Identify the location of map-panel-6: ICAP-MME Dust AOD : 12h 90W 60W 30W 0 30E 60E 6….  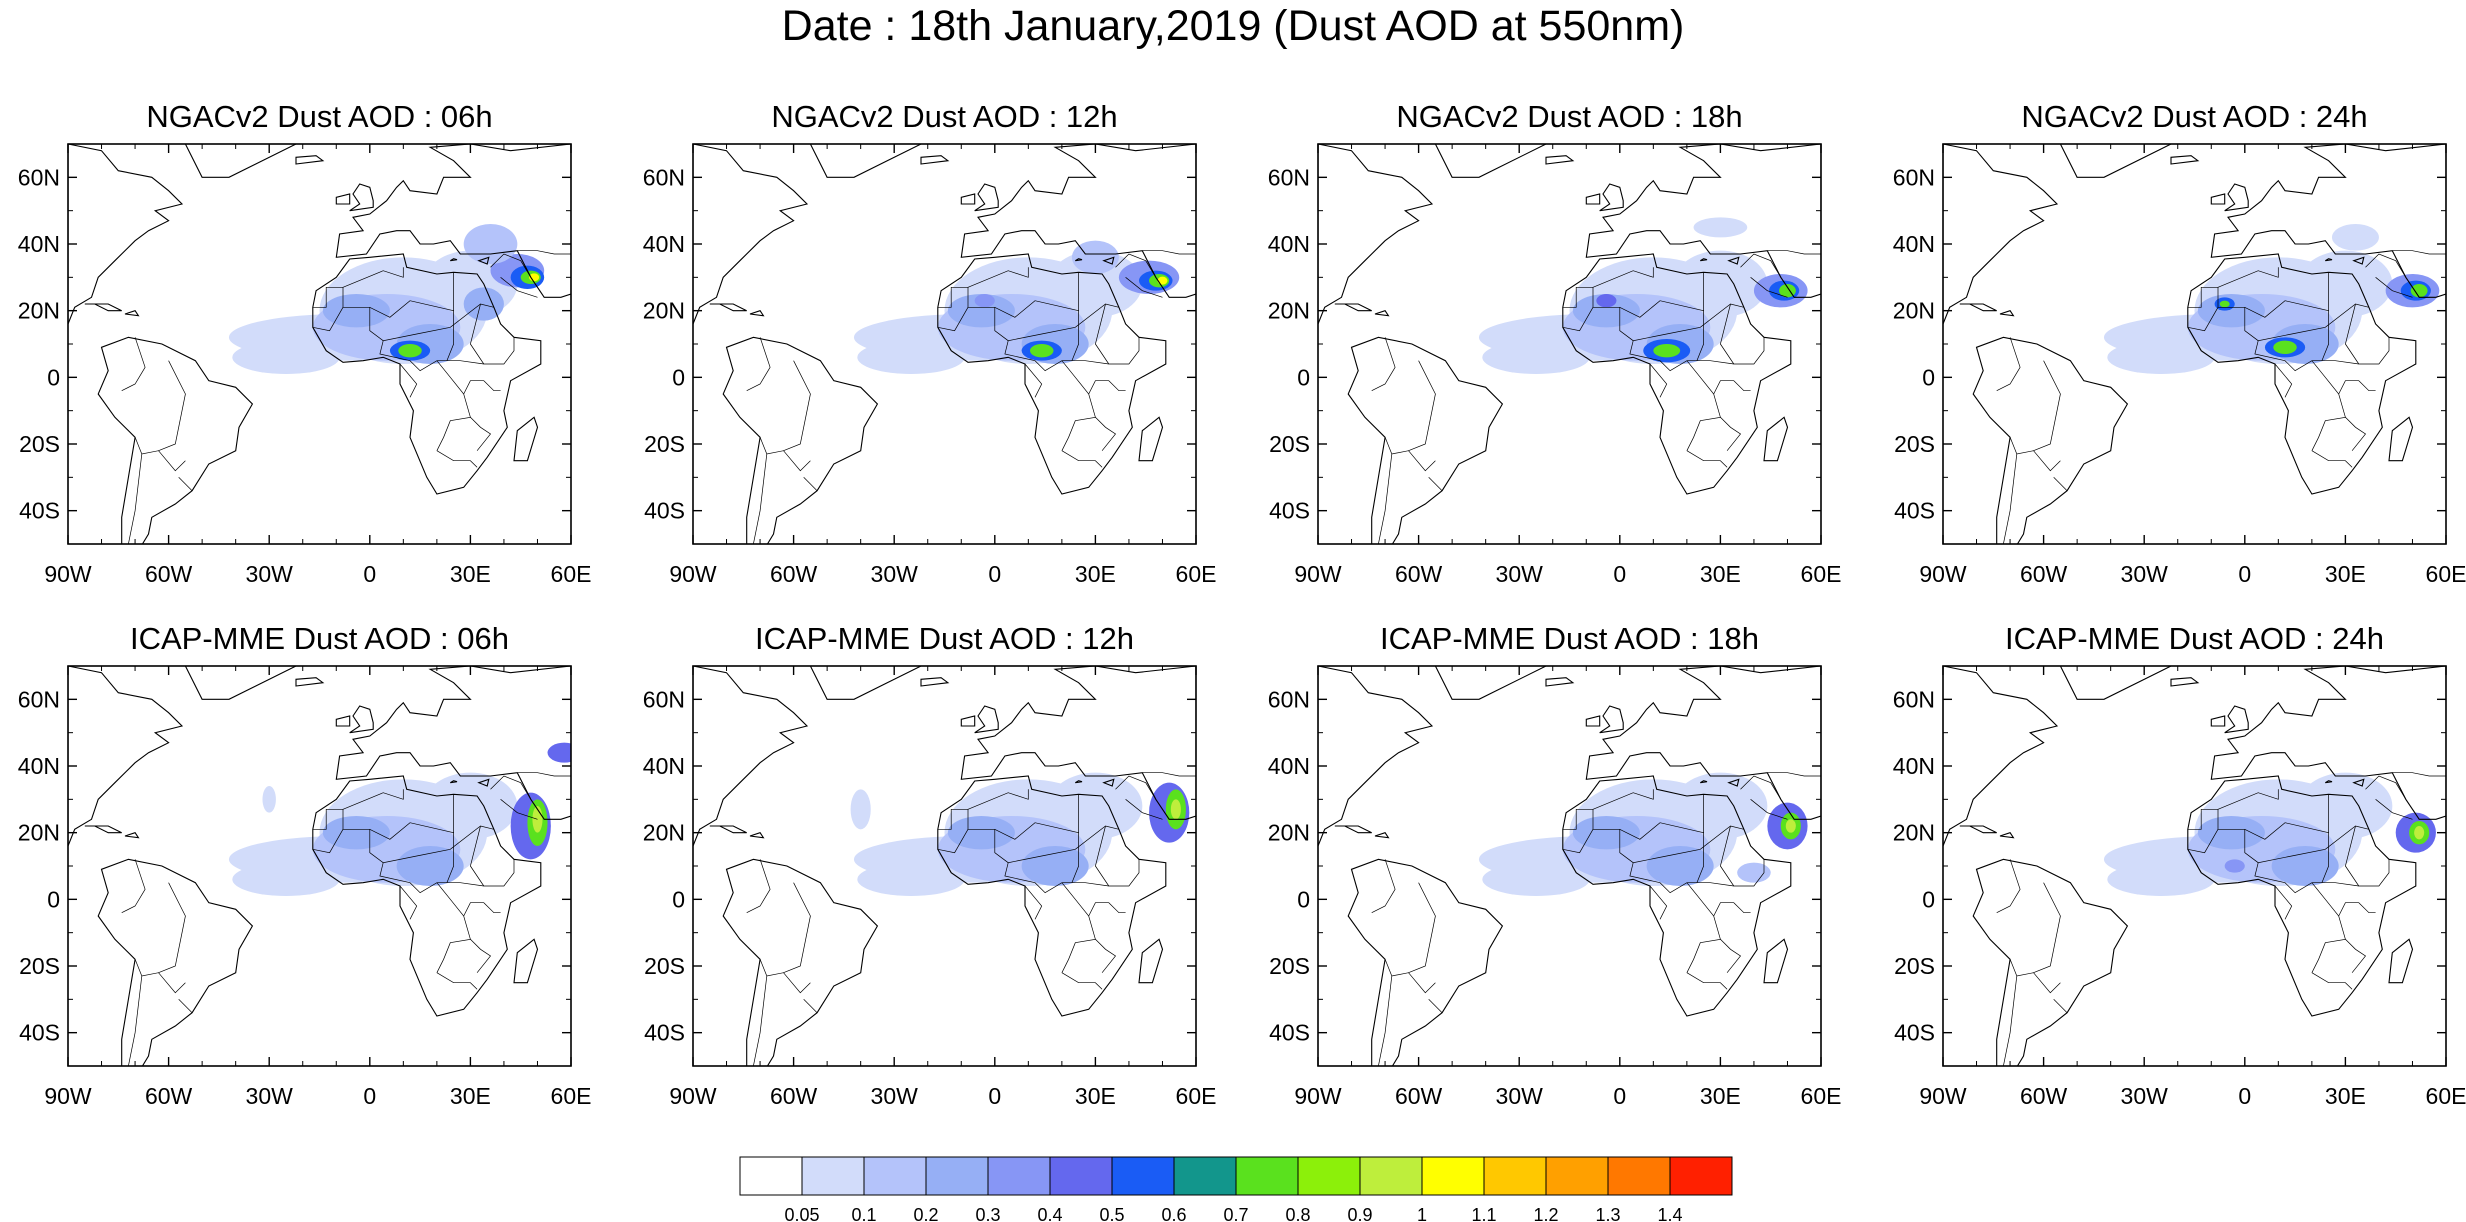
(930, 865).